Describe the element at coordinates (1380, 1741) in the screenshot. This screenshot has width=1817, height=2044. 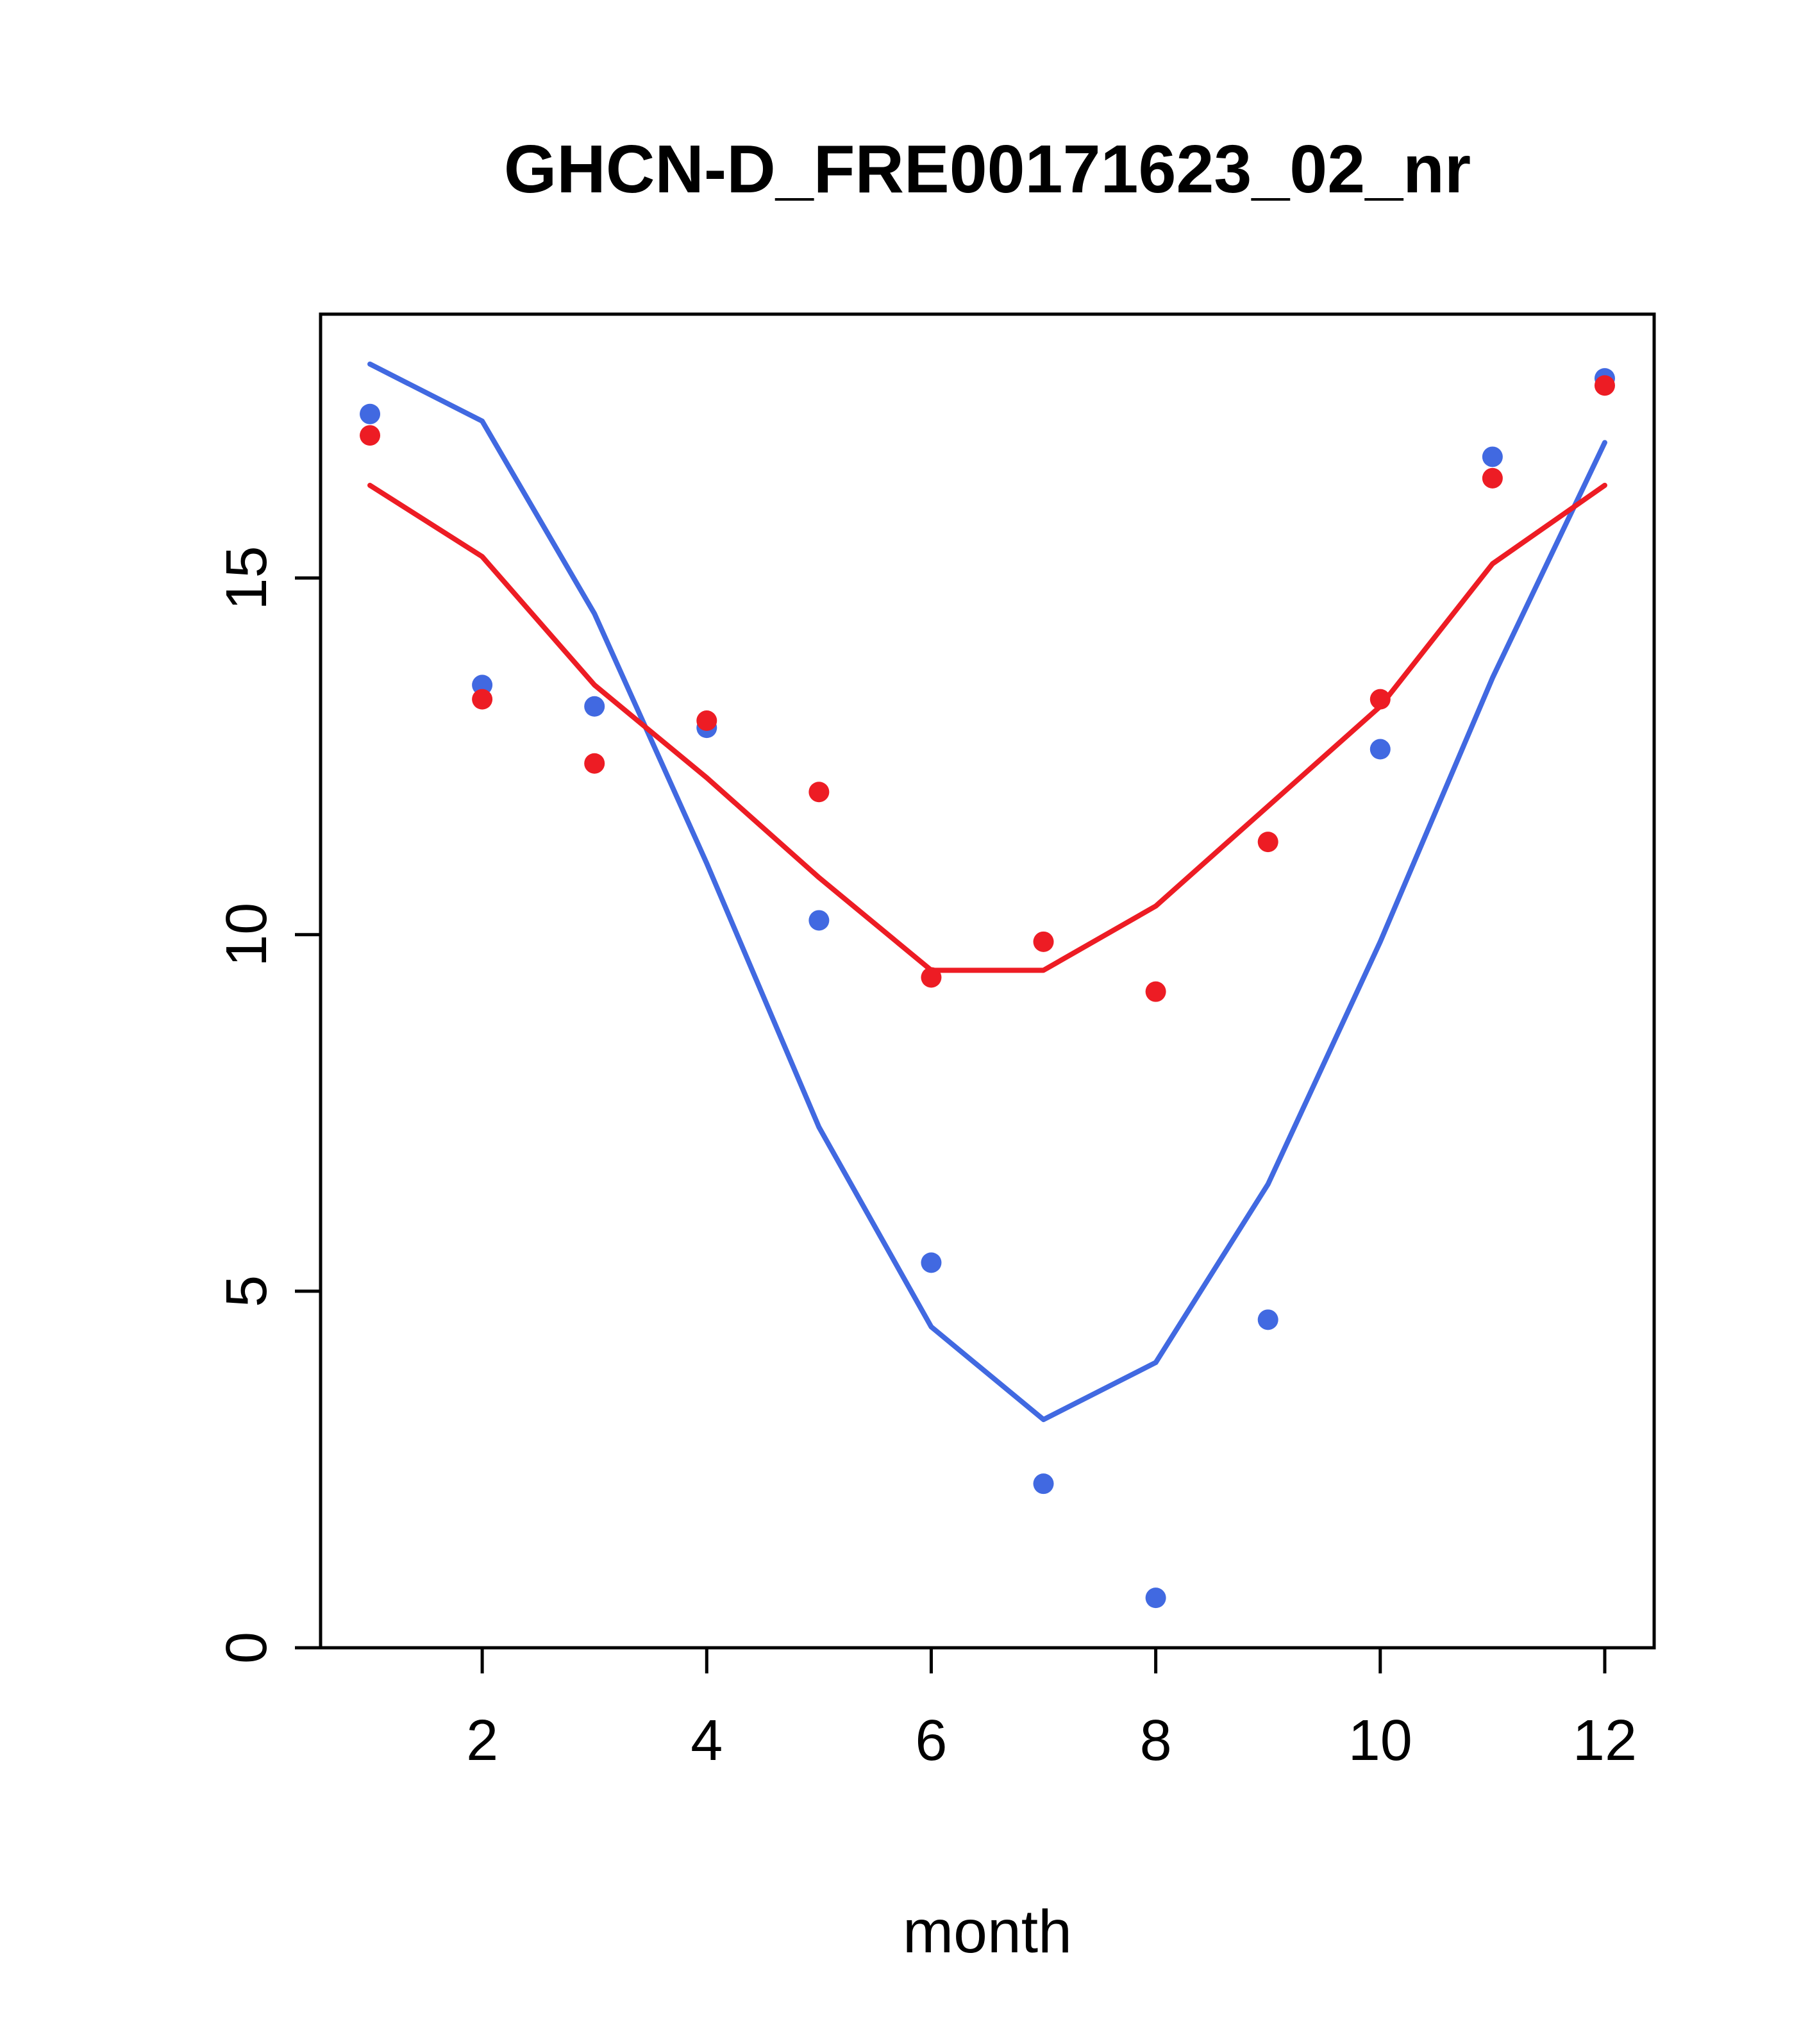
I see `x-tick-label: 10` at that location.